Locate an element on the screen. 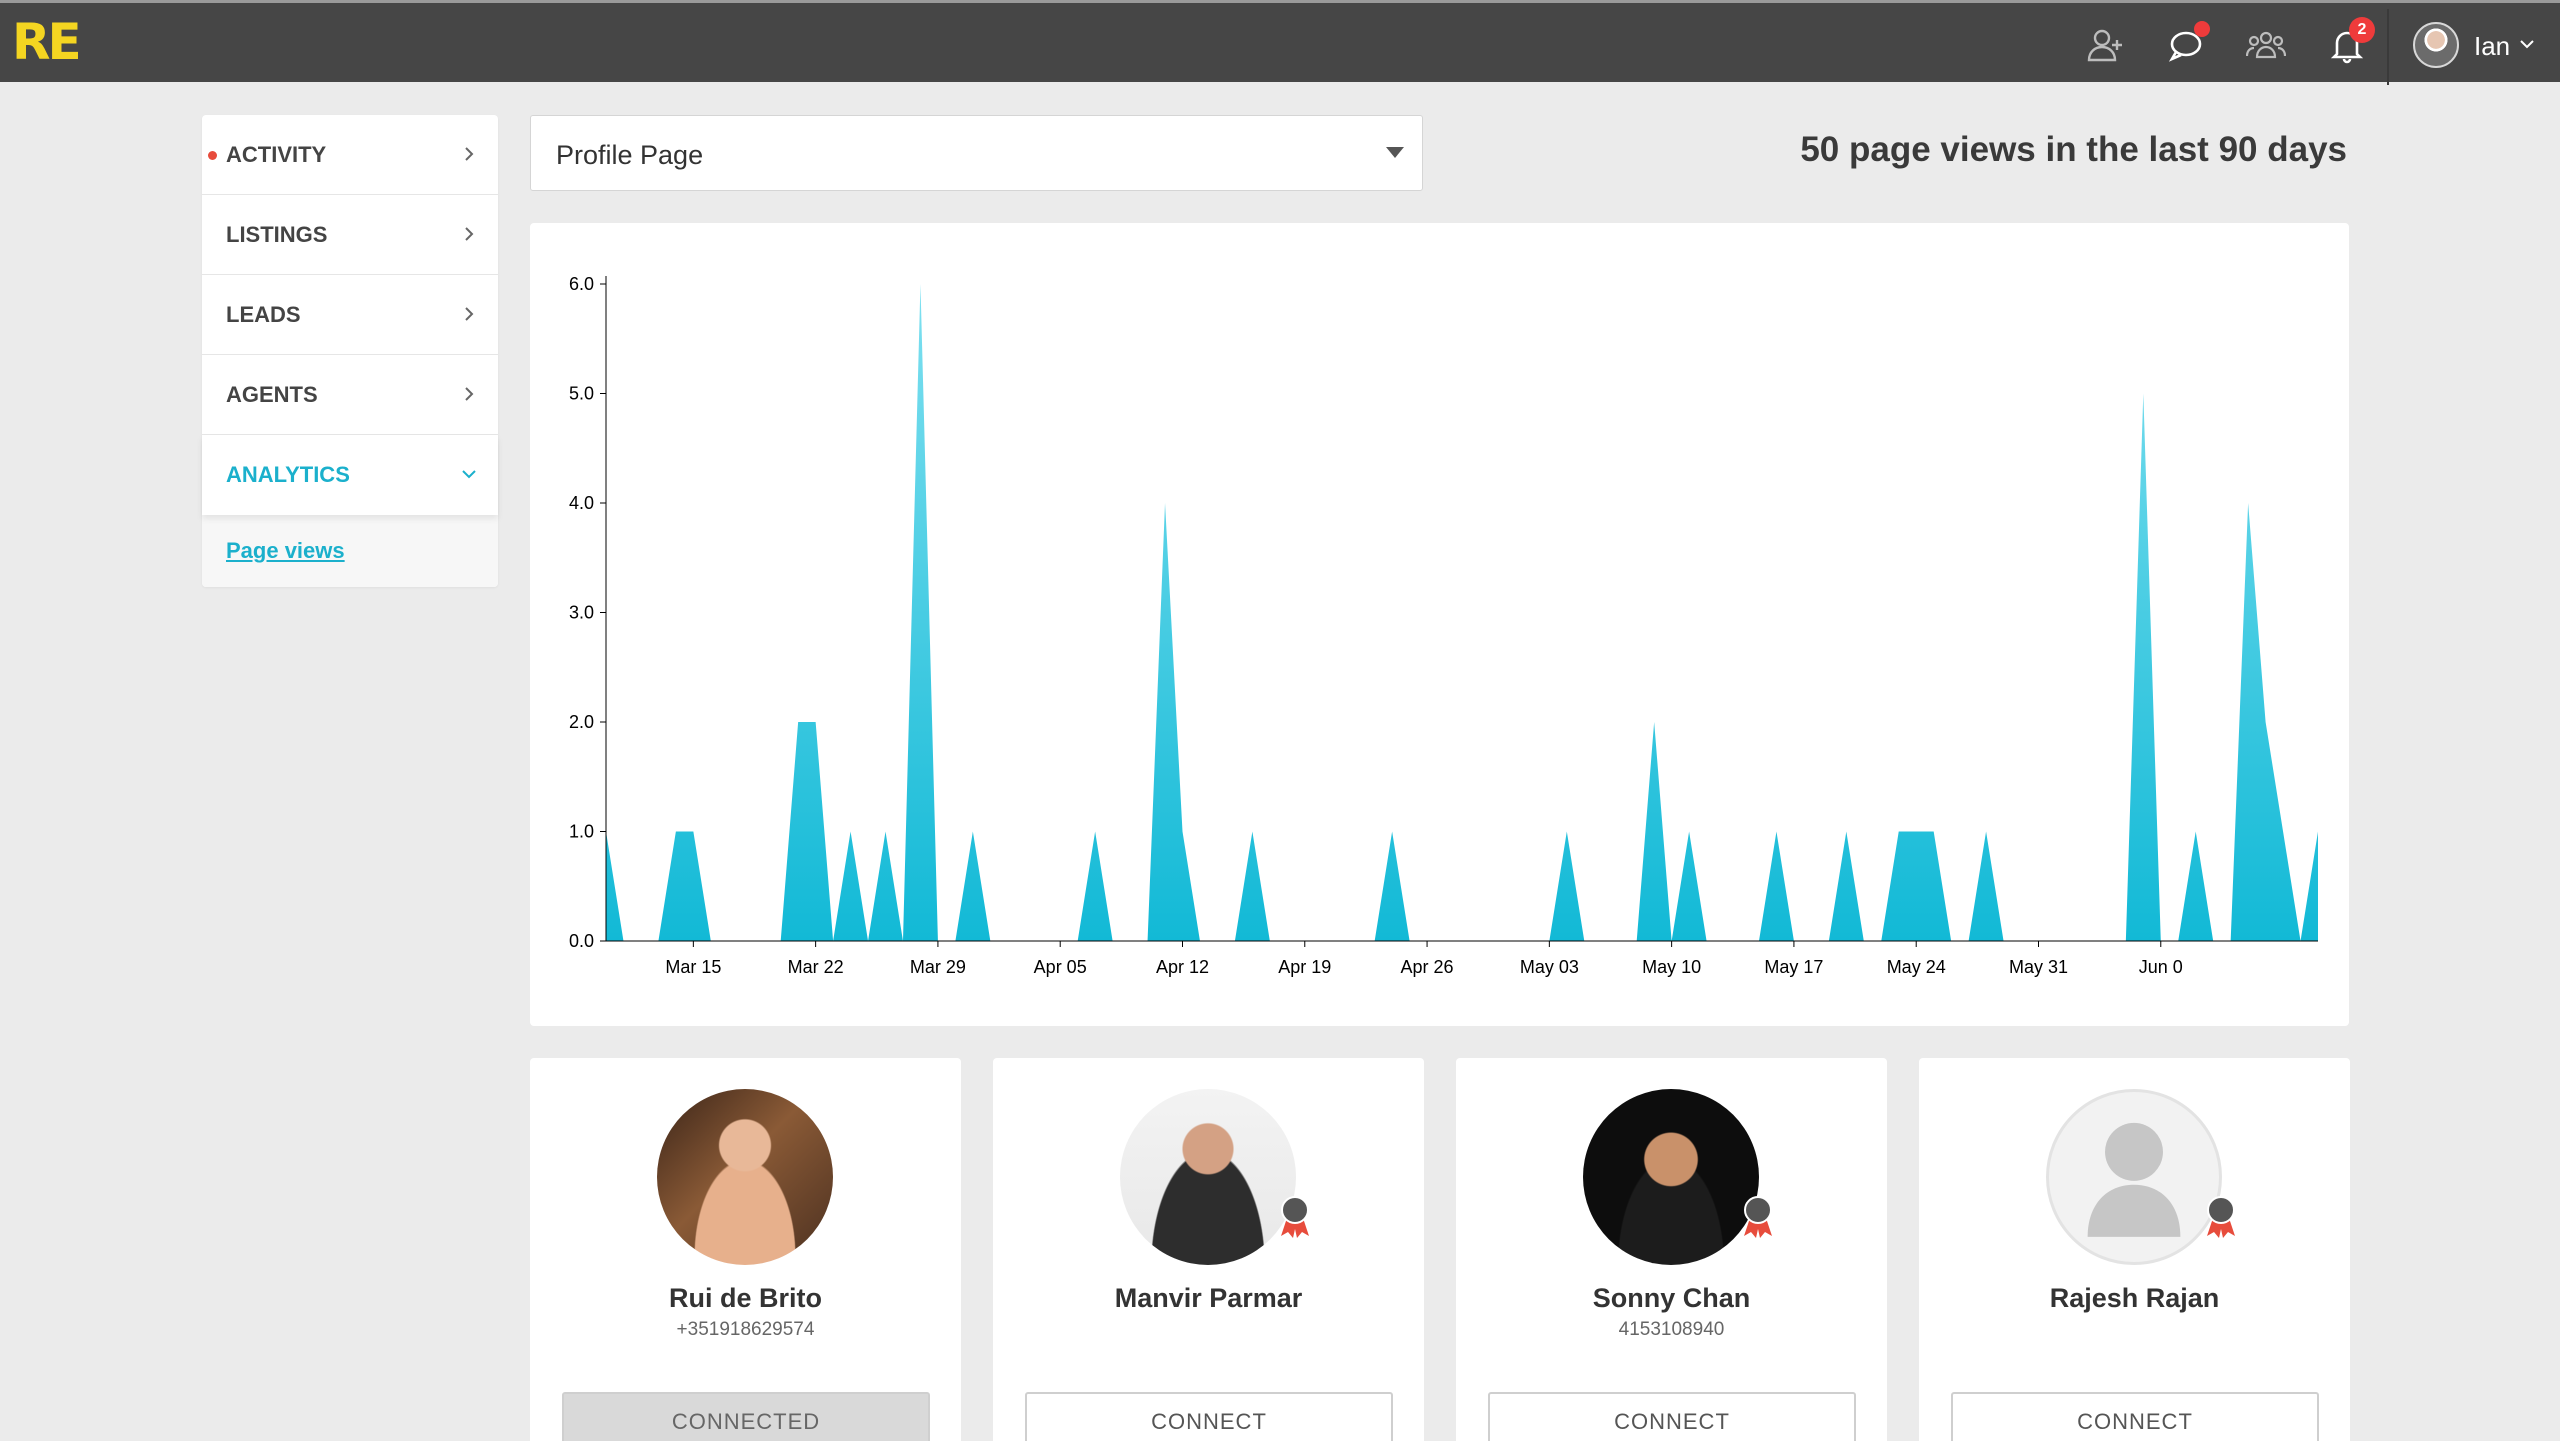  agent-phone: 4153108940 is located at coordinates (1671, 1329).